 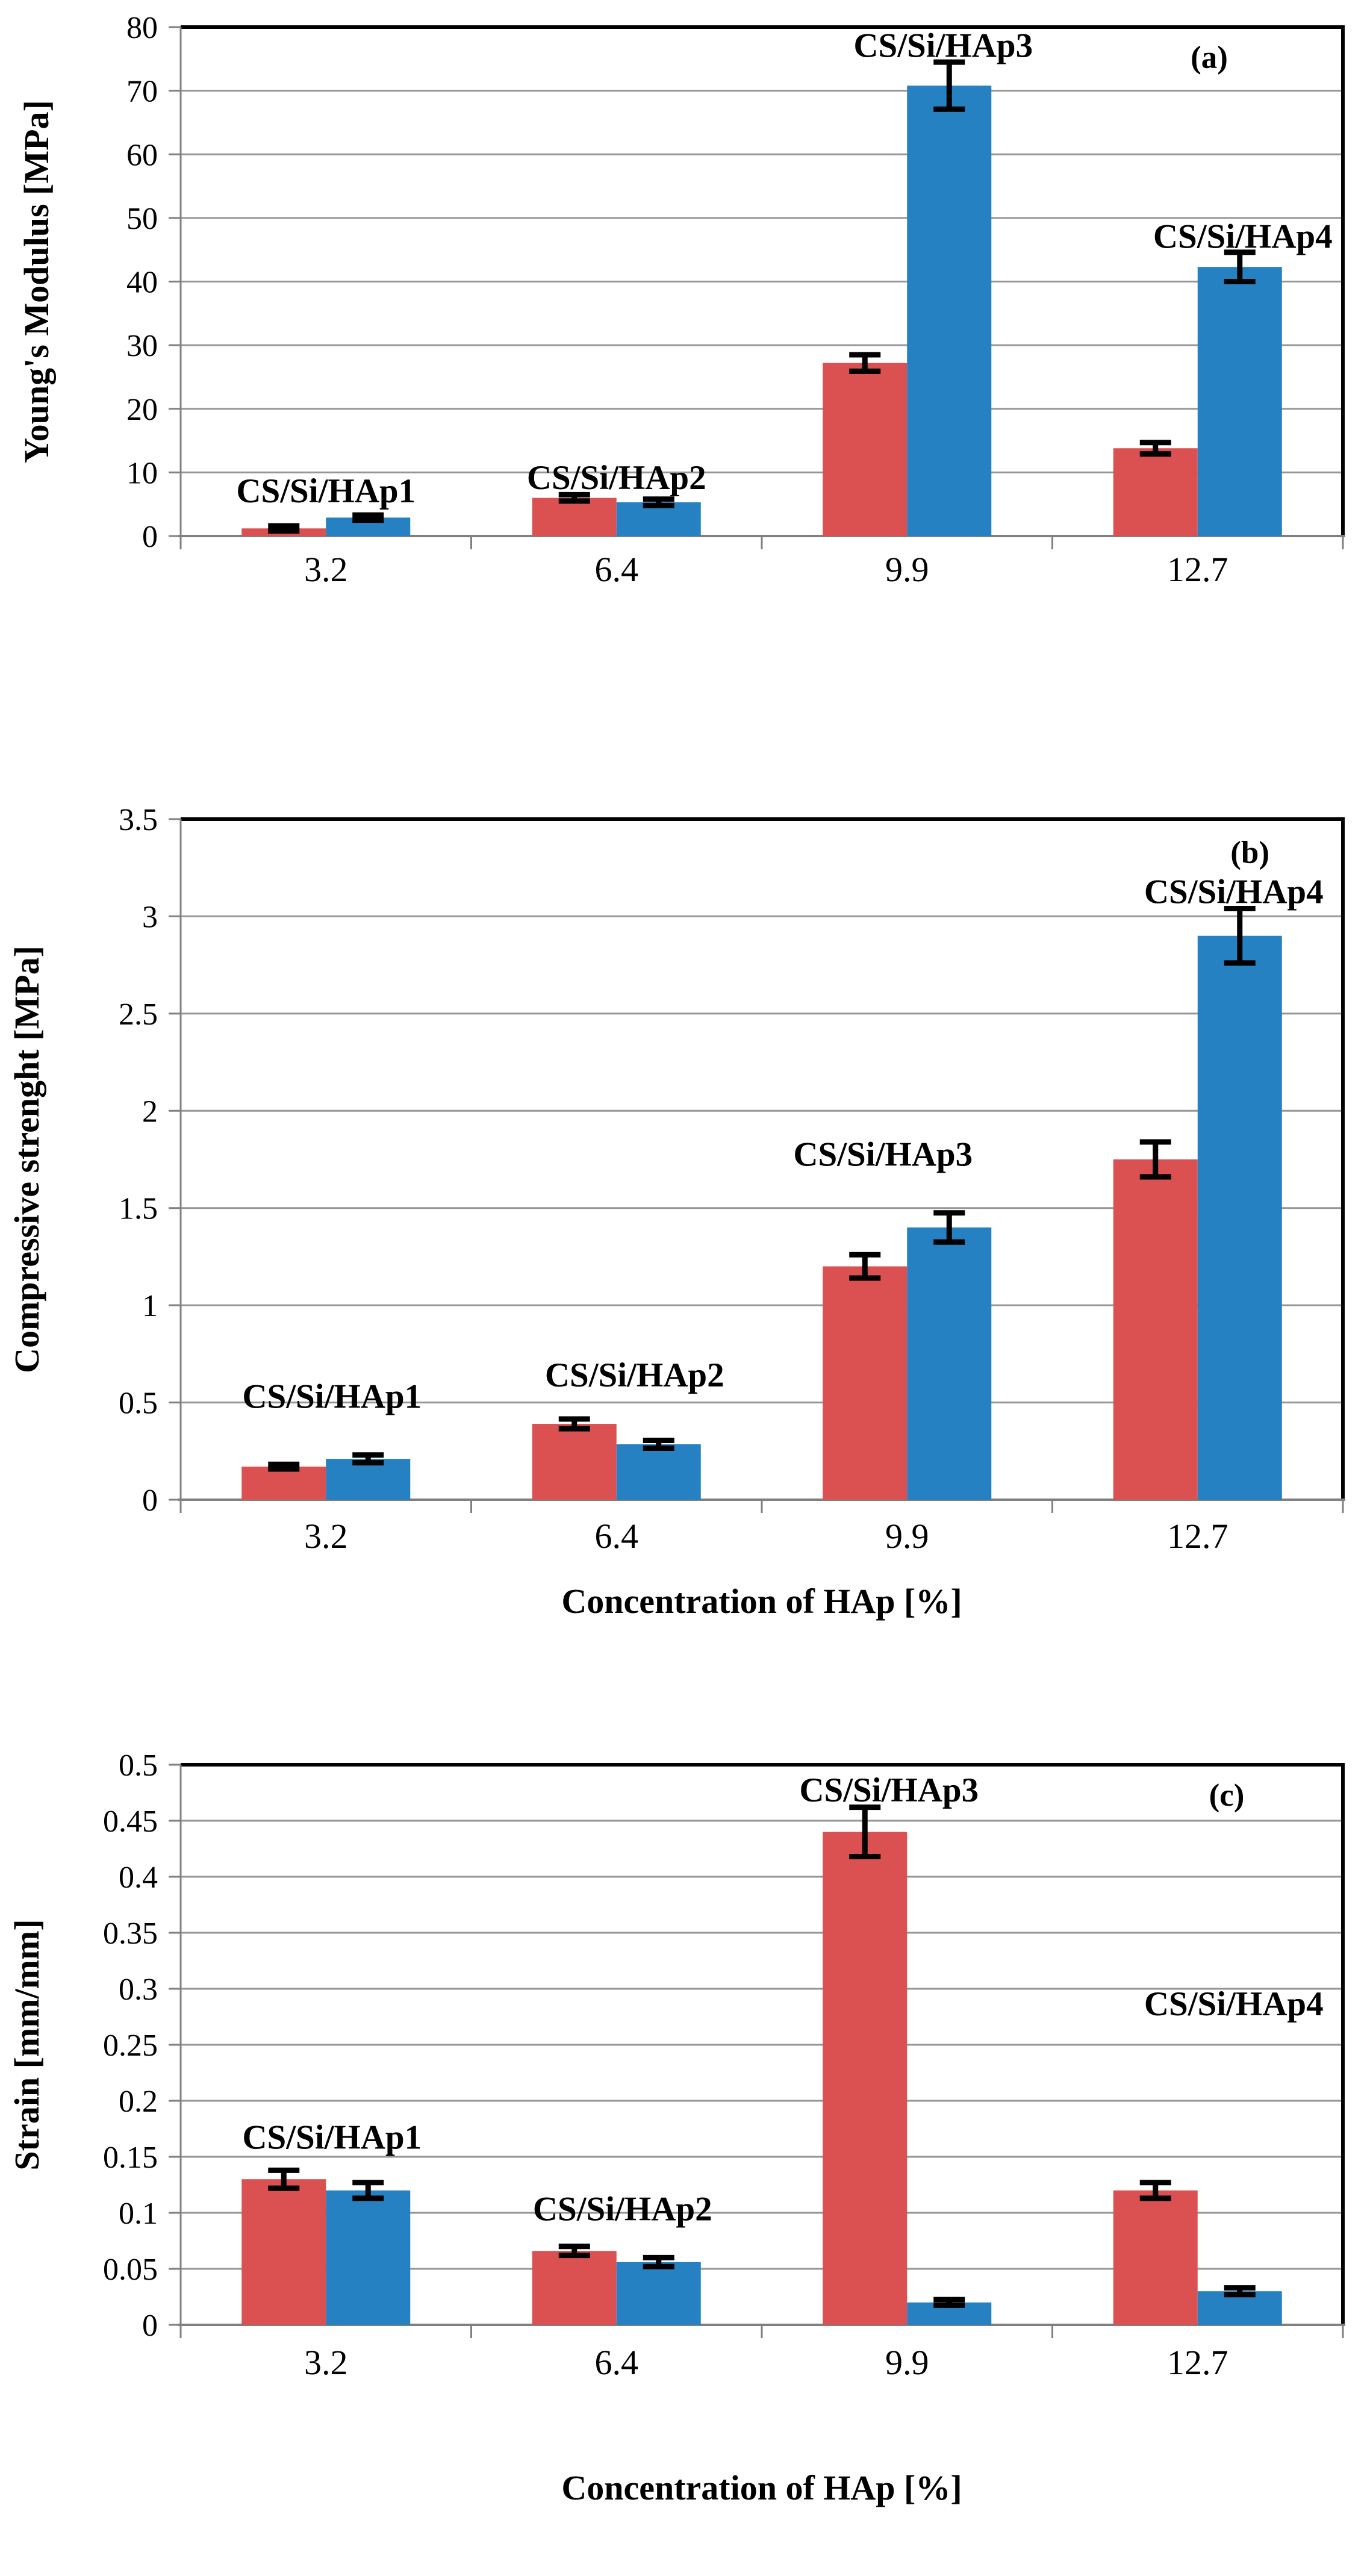 I want to click on y-tick-label: 0.35, so click(x=130, y=1933).